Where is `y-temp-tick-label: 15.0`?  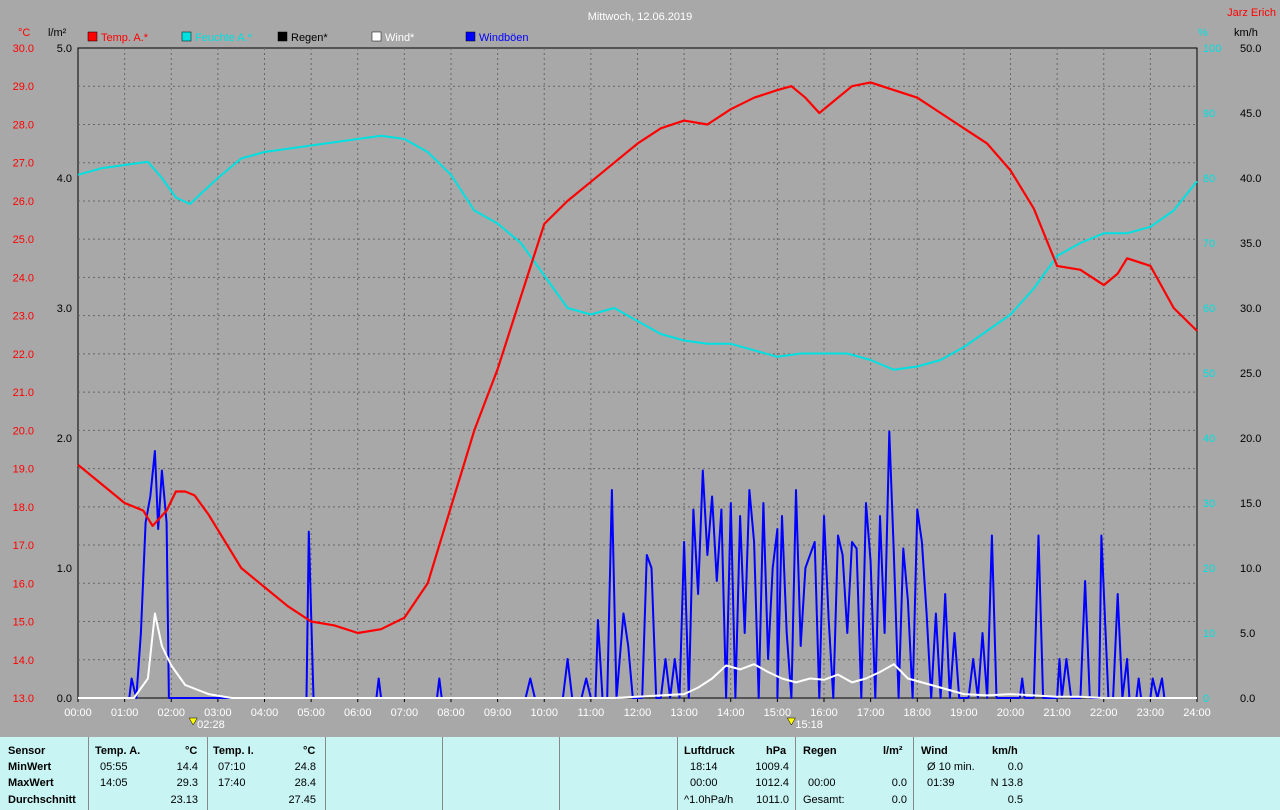 y-temp-tick-label: 15.0 is located at coordinates (23, 623).